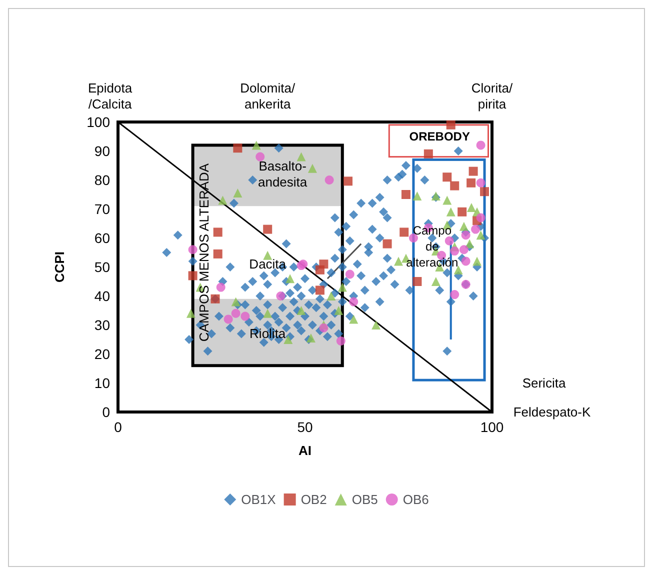 This screenshot has height=575, width=653. What do you see at coordinates (204, 252) in the screenshot?
I see `annotation: CAMPOS MENOS ALTERADA` at bounding box center [204, 252].